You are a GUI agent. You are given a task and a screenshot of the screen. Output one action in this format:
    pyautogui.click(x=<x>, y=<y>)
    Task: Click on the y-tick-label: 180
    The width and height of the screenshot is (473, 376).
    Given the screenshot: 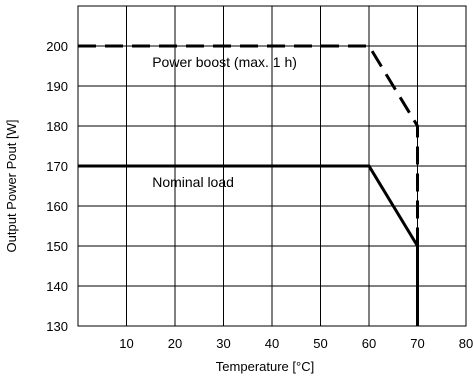 What is the action you would take?
    pyautogui.click(x=57, y=126)
    